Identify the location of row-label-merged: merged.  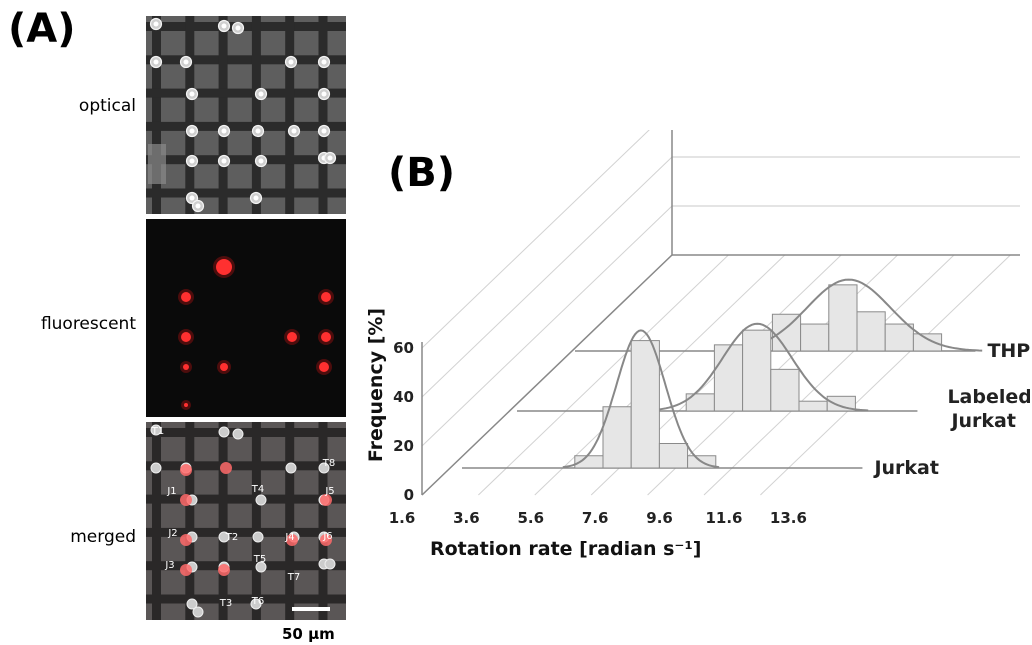
(103, 537).